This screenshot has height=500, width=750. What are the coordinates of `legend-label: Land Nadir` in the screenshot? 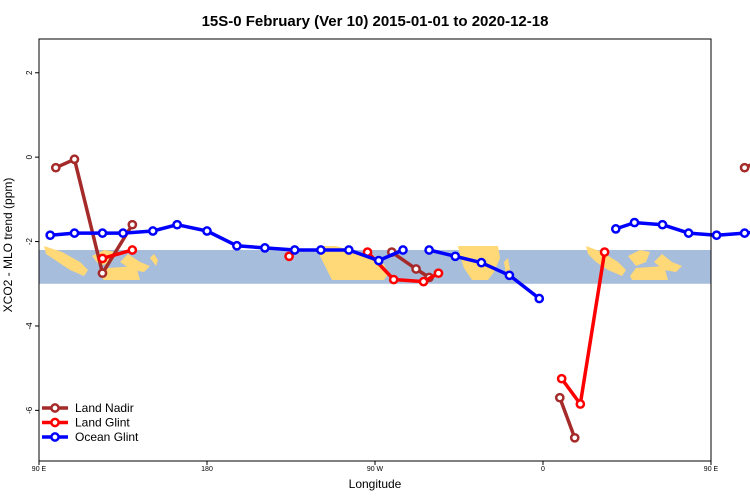 It's located at (104, 408).